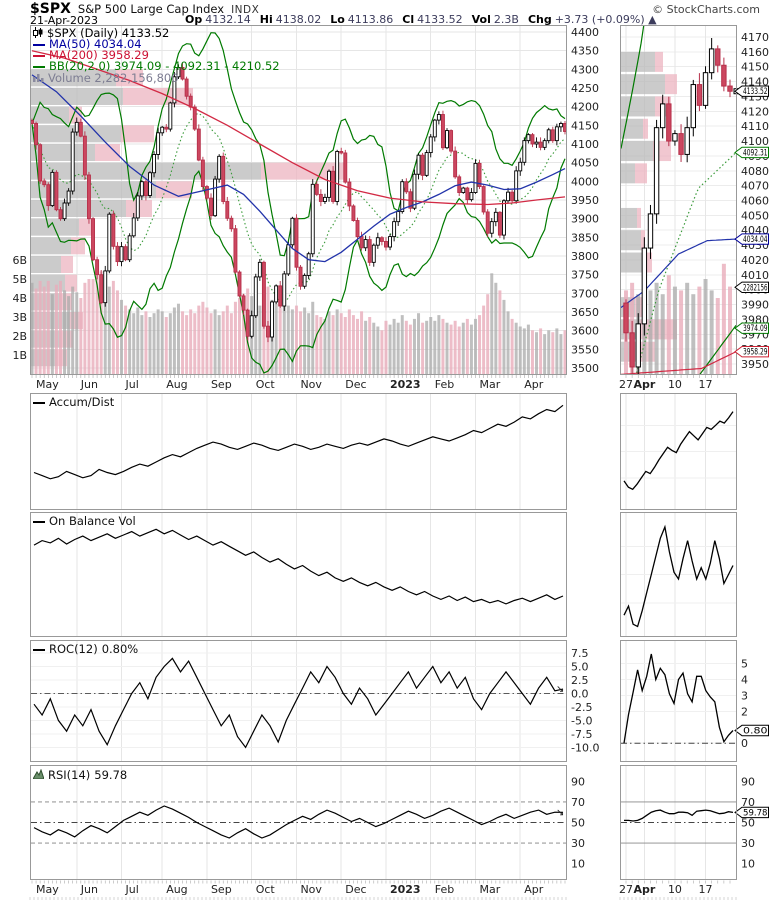 This screenshot has height=902, width=770. I want to click on price-tick-label: 4010, so click(755, 275).